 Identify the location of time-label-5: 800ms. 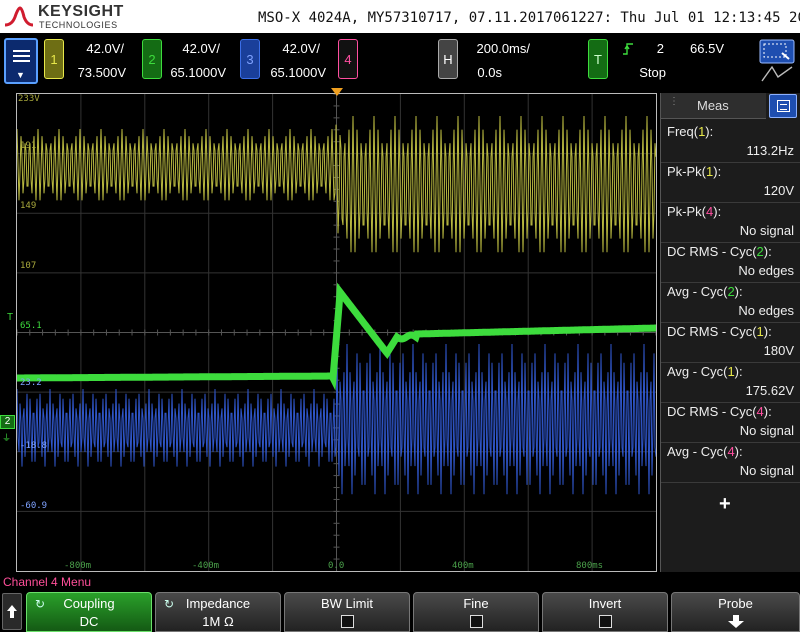
(590, 566).